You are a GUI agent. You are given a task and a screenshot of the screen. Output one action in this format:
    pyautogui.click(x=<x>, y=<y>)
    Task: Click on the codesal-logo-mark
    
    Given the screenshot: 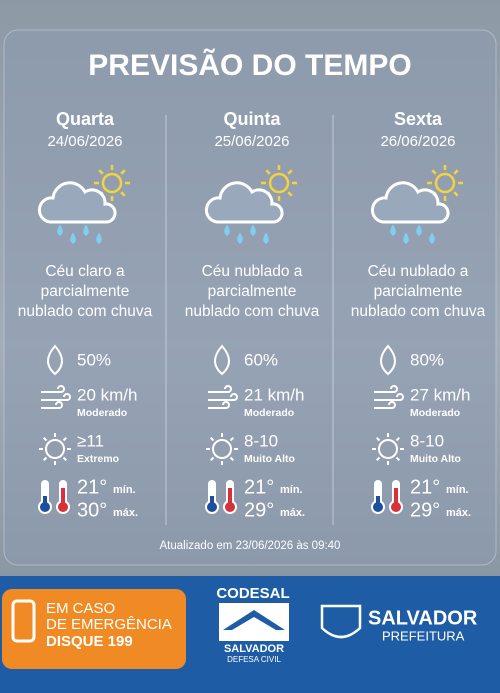 What is the action you would take?
    pyautogui.click(x=254, y=620)
    